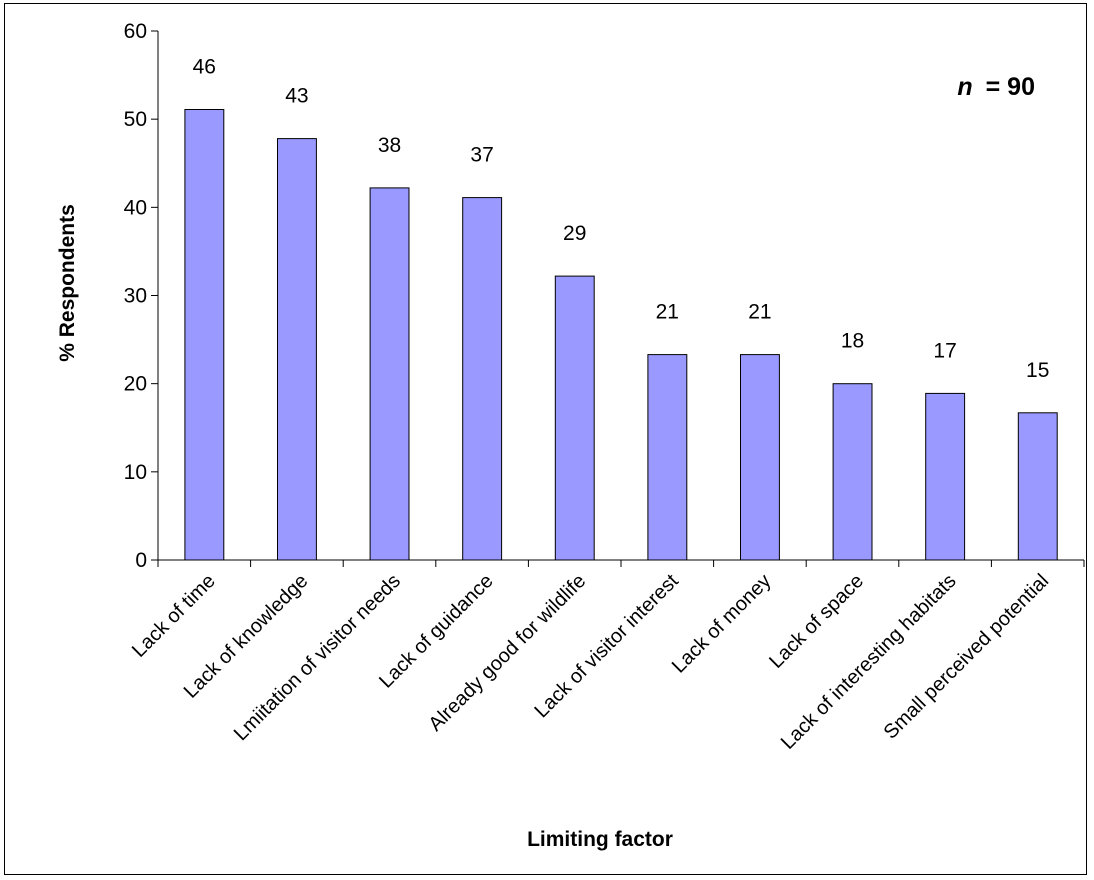 This screenshot has width=1094, height=880. What do you see at coordinates (1010, 87) in the screenshot?
I see `sample-size-value: = 90` at bounding box center [1010, 87].